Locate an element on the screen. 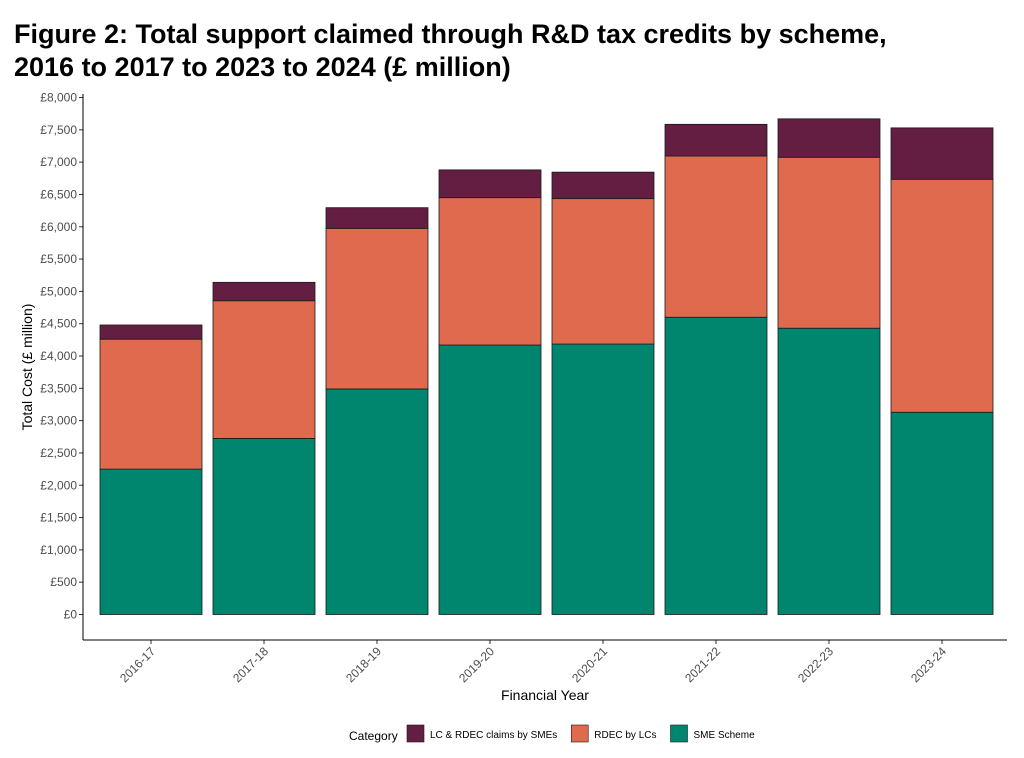 The width and height of the screenshot is (1024, 758). x-tick-label: 2017-18 is located at coordinates (250, 664).